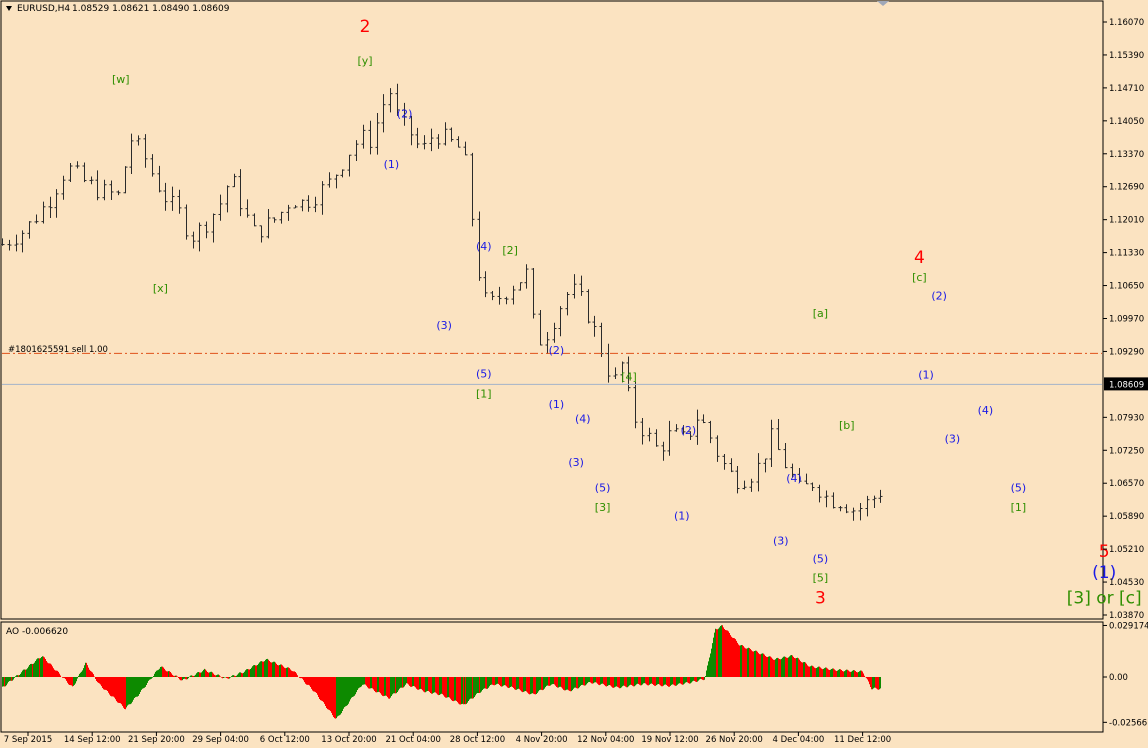 This screenshot has width=1148, height=752. Describe the element at coordinates (28, 740) in the screenshot. I see `time-tick-label: 7 Sep 2015` at that location.